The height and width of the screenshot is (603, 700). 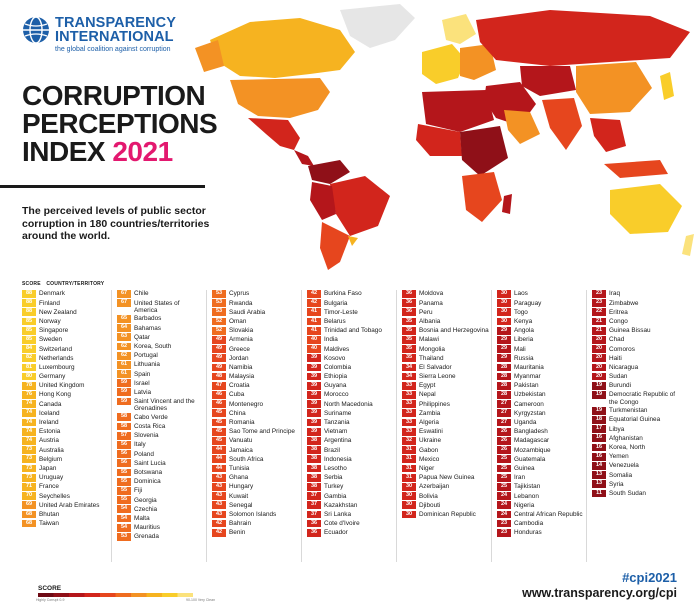 What do you see at coordinates (57, 367) in the screenshot?
I see `country-name: Luxembourg` at bounding box center [57, 367].